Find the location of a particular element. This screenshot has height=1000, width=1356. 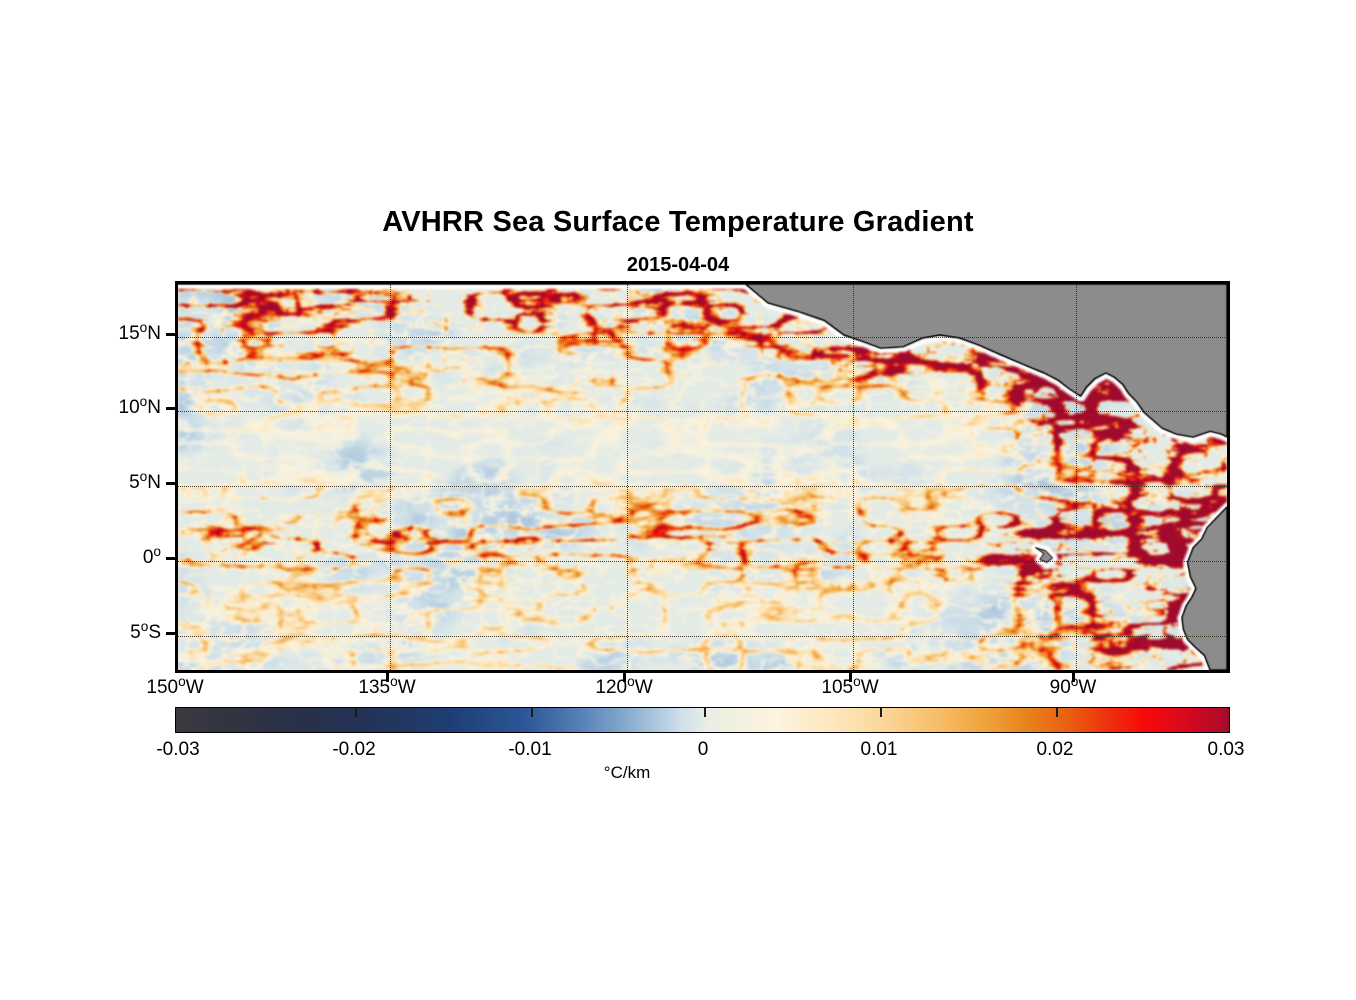

y-tick-label-2: 5oN is located at coordinates (145, 480).